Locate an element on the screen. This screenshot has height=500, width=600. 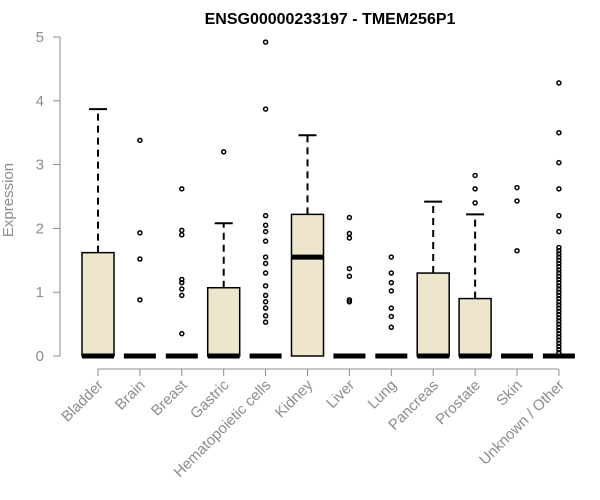
x-tick-label: Brain is located at coordinates (130, 395).